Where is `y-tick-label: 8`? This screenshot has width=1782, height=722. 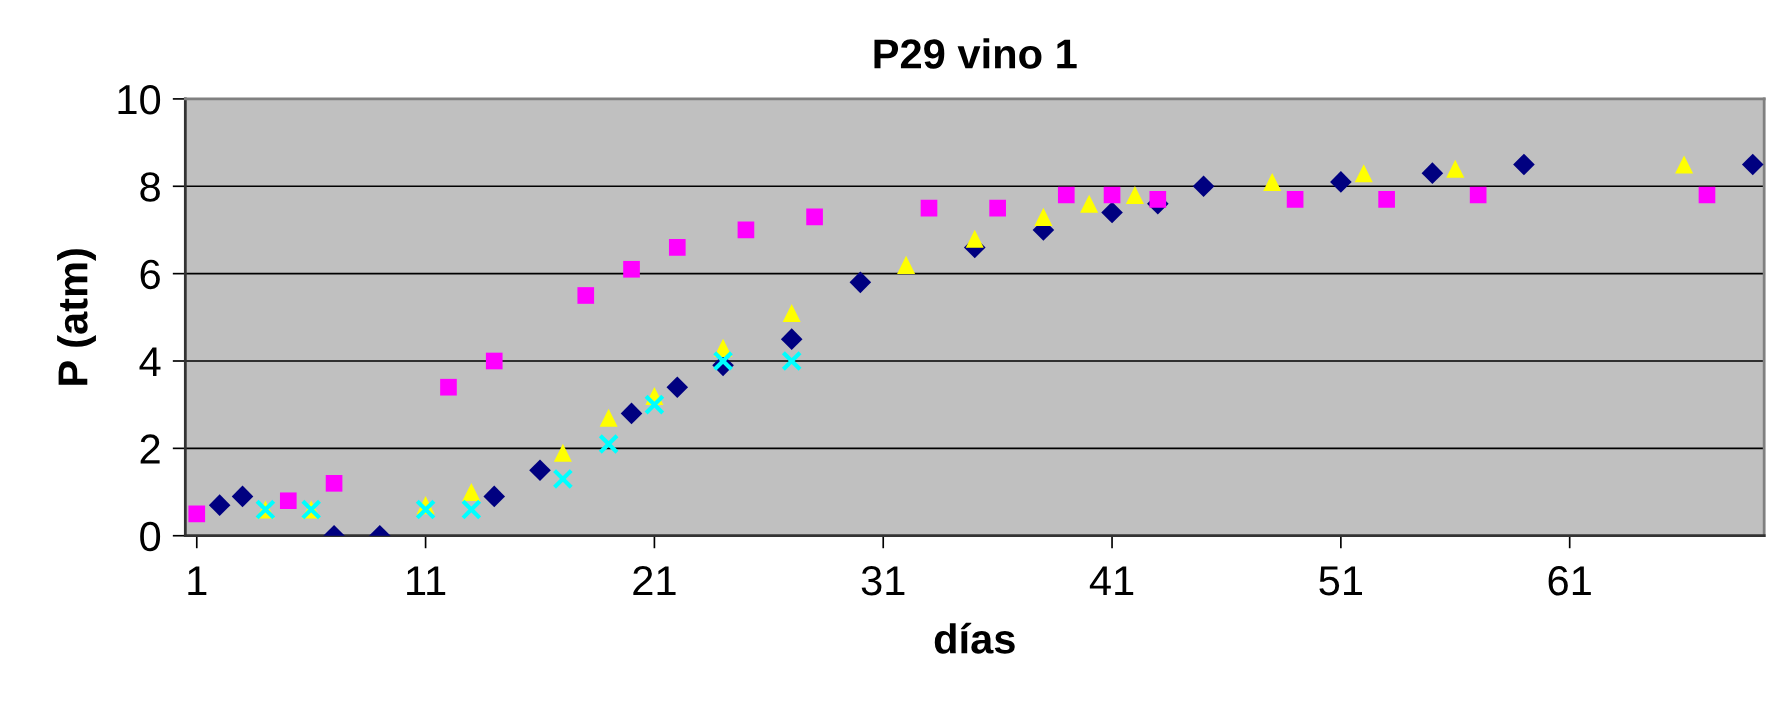
y-tick-label: 8 is located at coordinates (150, 187).